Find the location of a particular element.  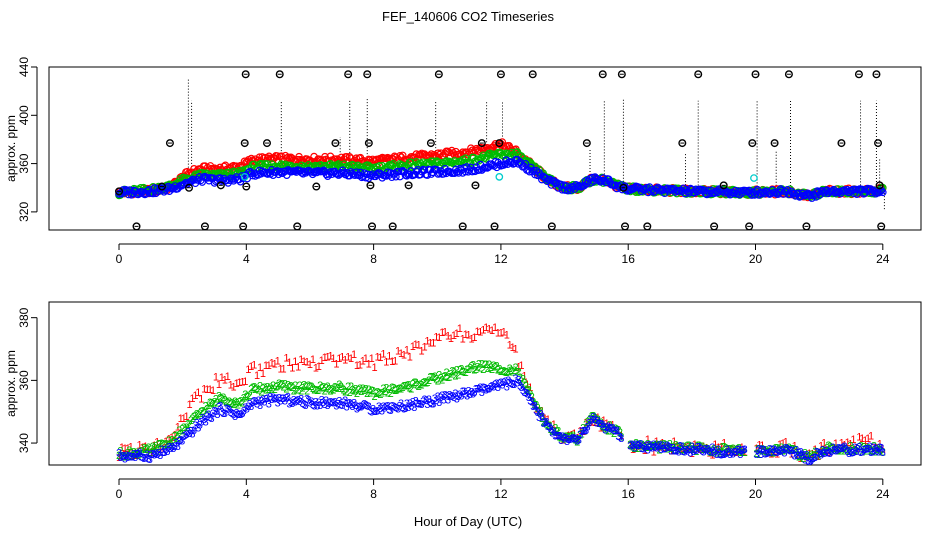

x-tick-label: 16 is located at coordinates (629, 259).